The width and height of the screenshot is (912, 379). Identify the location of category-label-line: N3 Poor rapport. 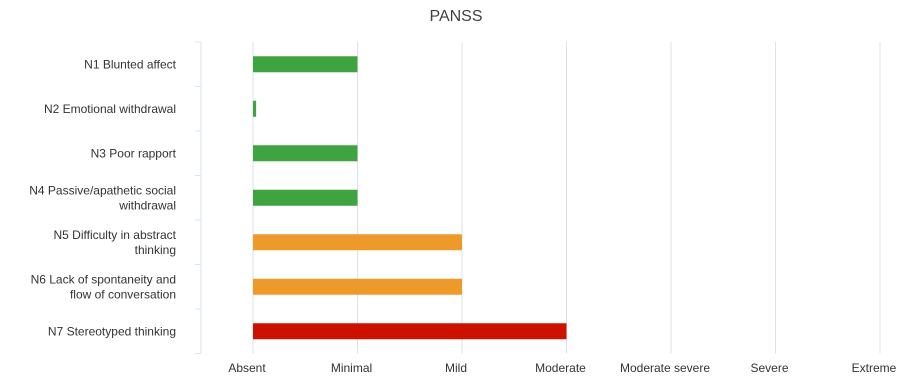
(134, 153).